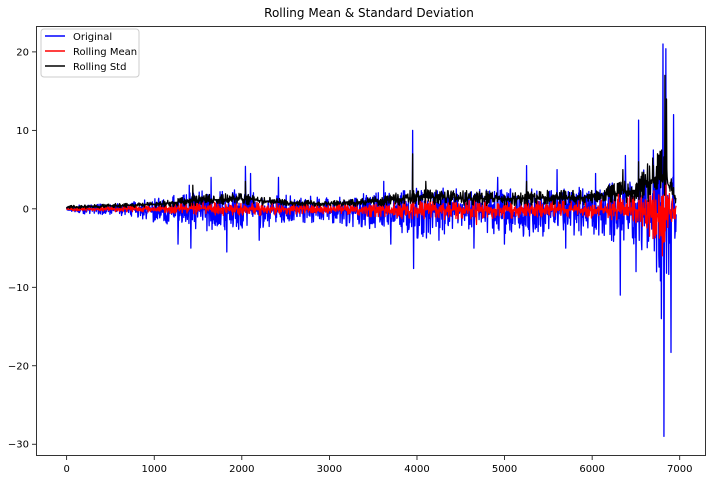 The height and width of the screenshot is (482, 712). Describe the element at coordinates (66, 469) in the screenshot. I see `x-tick-label: 0` at that location.